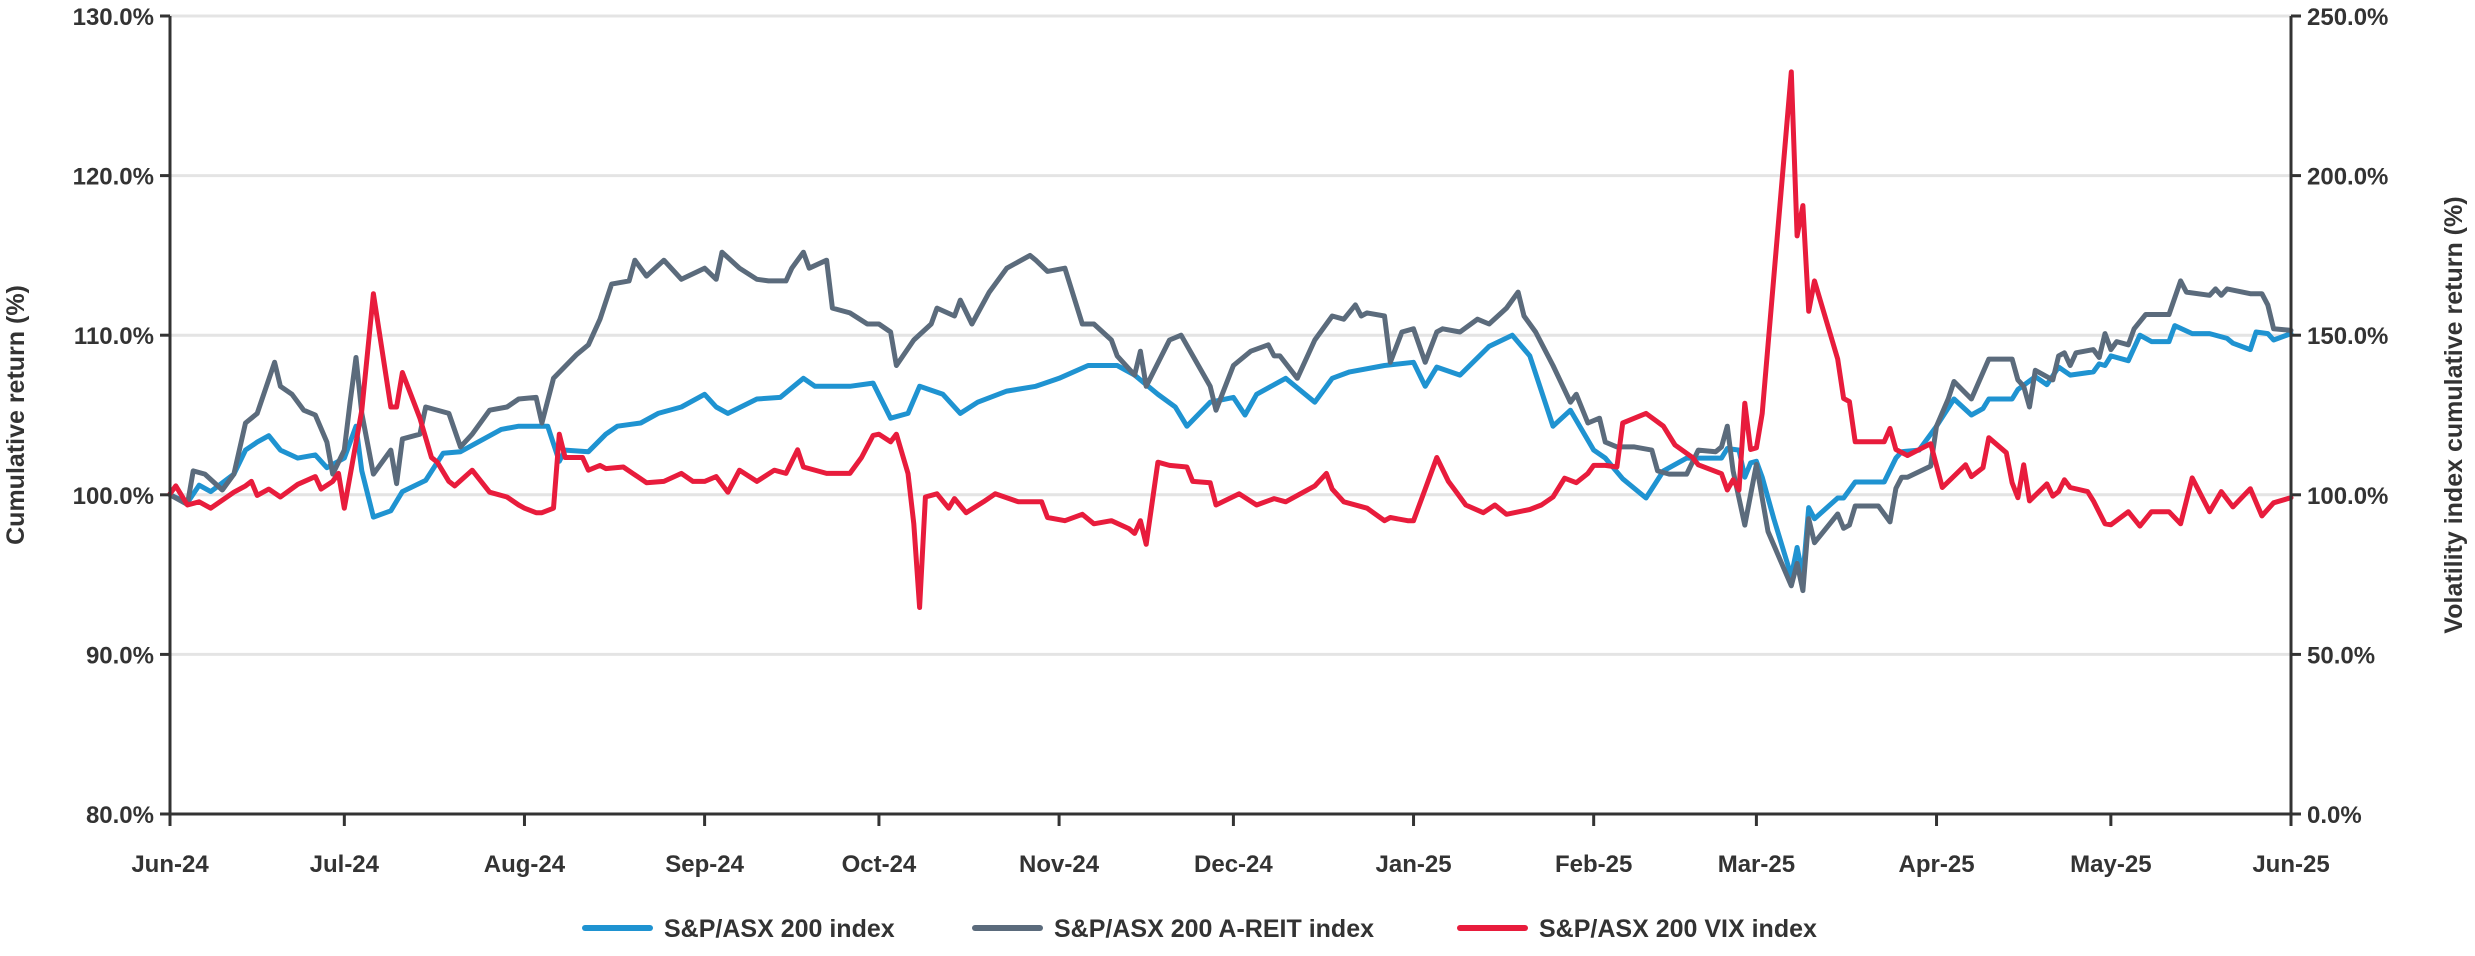 This screenshot has height=956, width=2475. Describe the element at coordinates (2347, 177) in the screenshot. I see `y2-tick-label: 200.0%` at that location.